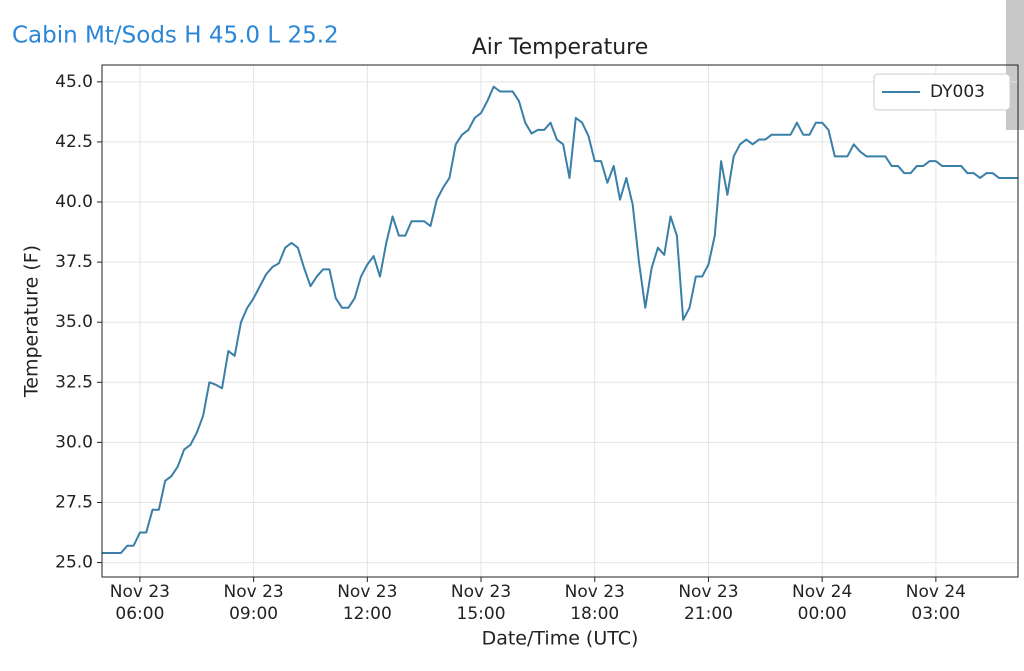 This screenshot has height=671, width=1024. I want to click on y-tick-label: 32.5, so click(74, 382).